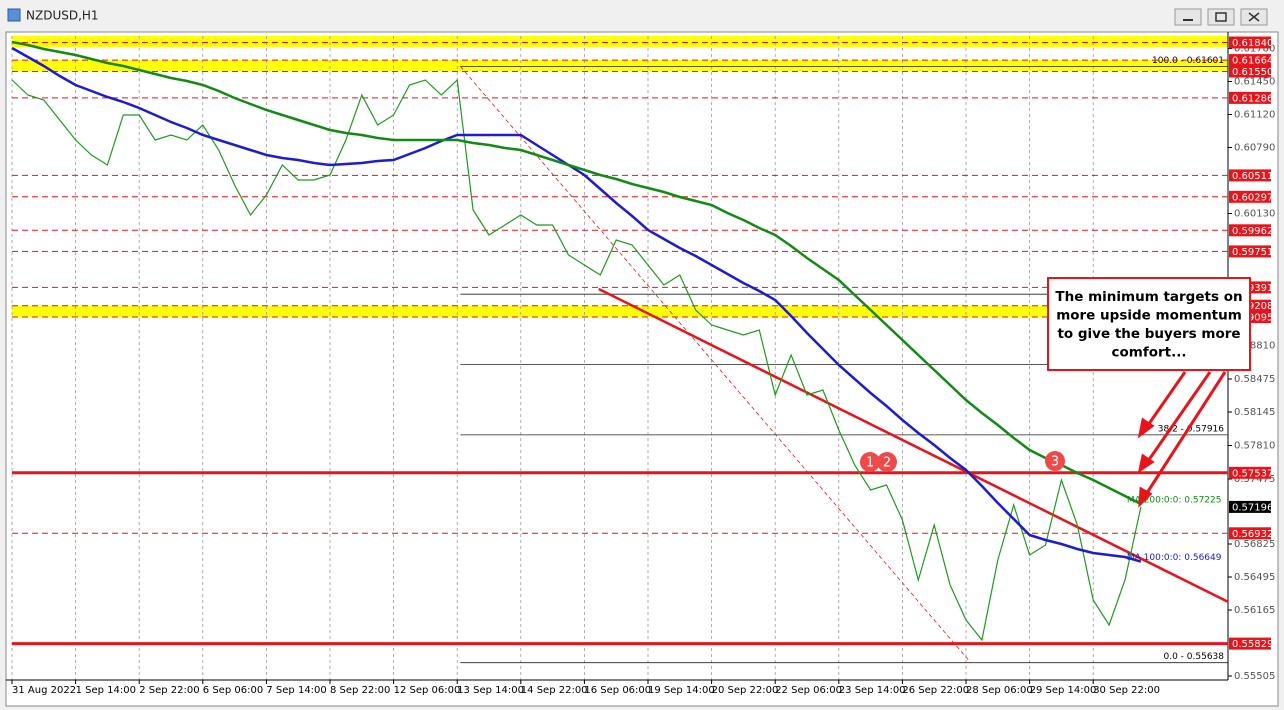 The width and height of the screenshot is (1284, 710). What do you see at coordinates (169, 690) in the screenshot?
I see `x-tick-label: 2 Sep 22:00` at bounding box center [169, 690].